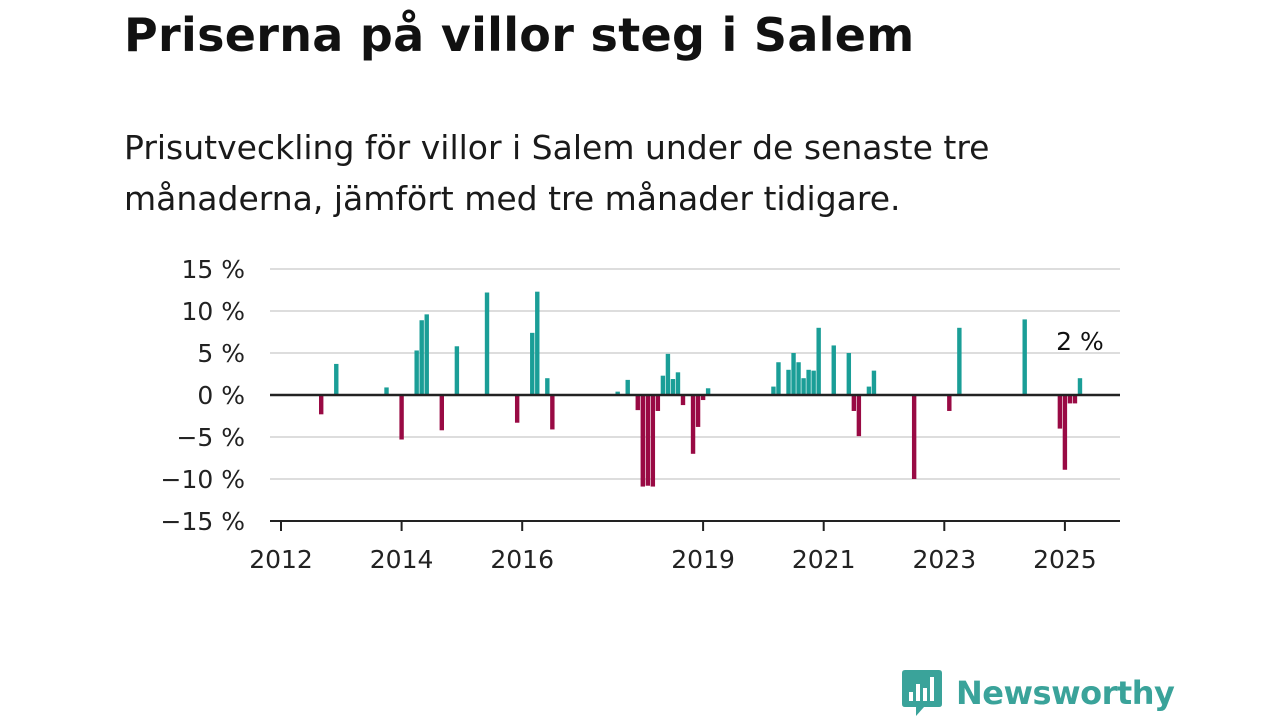 This screenshot has width=1280, height=720. What do you see at coordinates (213, 311) in the screenshot?
I see `y-tick-label: 10 %` at bounding box center [213, 311].